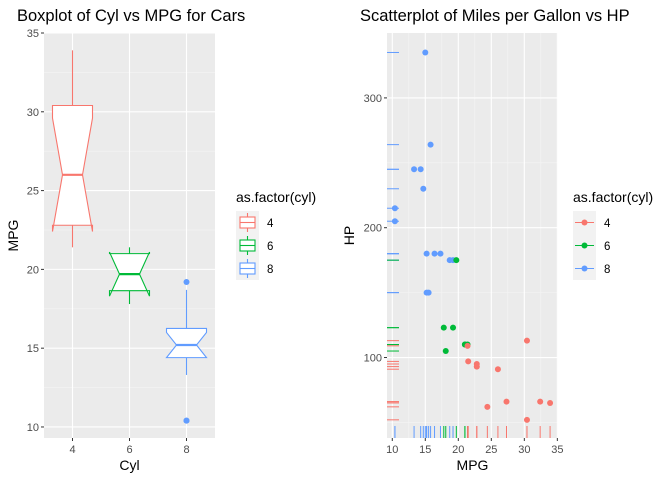 This screenshot has height=480, width=672. I want to click on scatterplot-y-axis-title: HP, so click(349, 235).